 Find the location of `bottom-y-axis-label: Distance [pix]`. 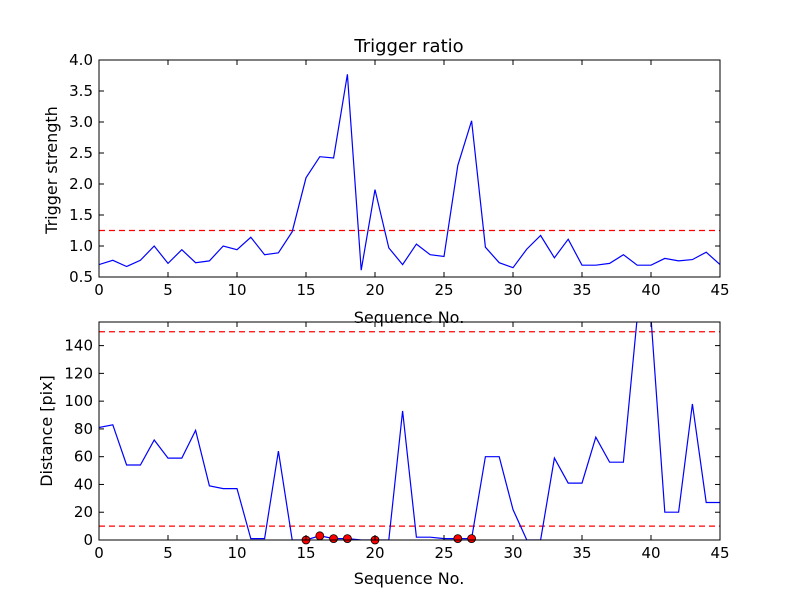

bottom-y-axis-label: Distance [pix] is located at coordinates (46, 431).